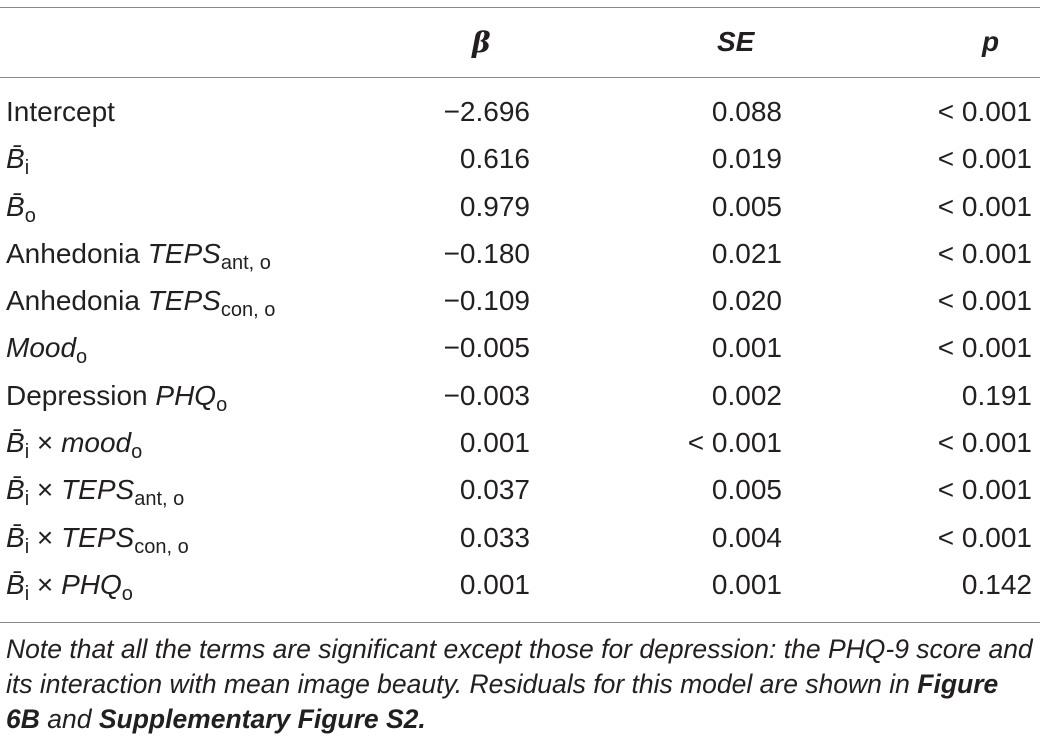  What do you see at coordinates (486, 348) in the screenshot?
I see `beta-cell: −0.005` at bounding box center [486, 348].